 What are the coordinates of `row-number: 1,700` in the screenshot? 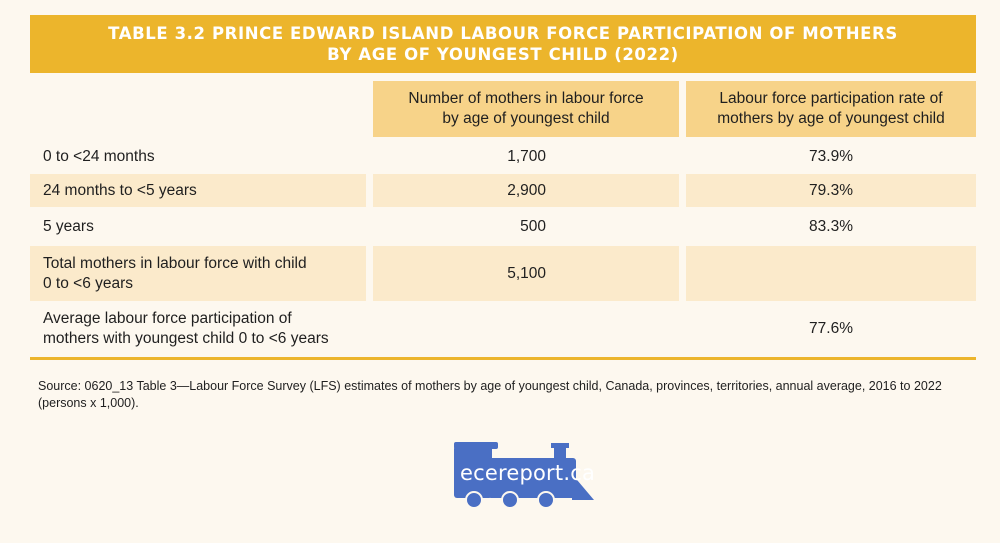 It's located at (526, 156).